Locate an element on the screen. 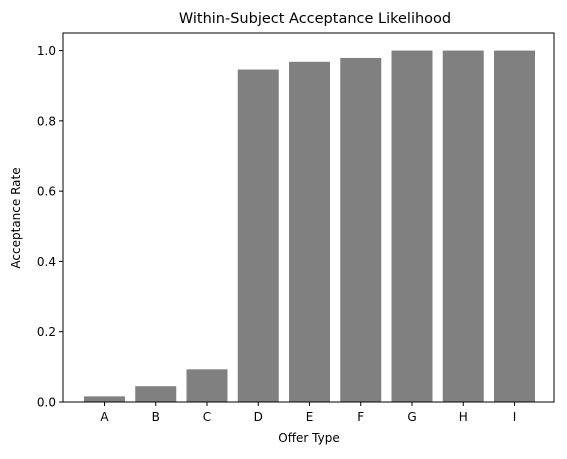 The height and width of the screenshot is (459, 567). y-tick-label: 0.6 is located at coordinates (46, 192).